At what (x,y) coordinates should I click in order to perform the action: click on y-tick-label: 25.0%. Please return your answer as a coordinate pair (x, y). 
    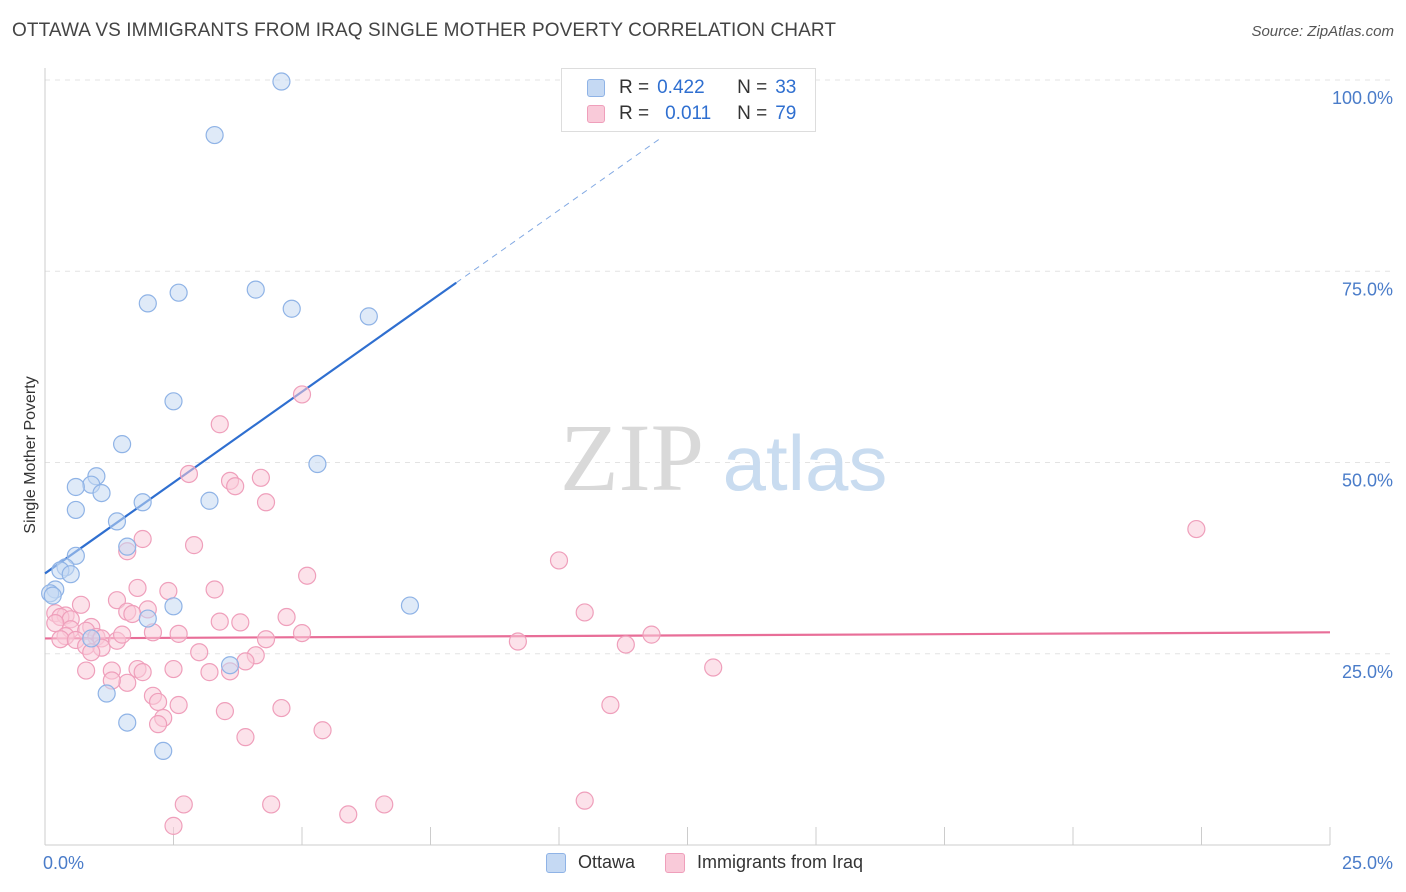
    Looking at the image, I should click on (1367, 672).